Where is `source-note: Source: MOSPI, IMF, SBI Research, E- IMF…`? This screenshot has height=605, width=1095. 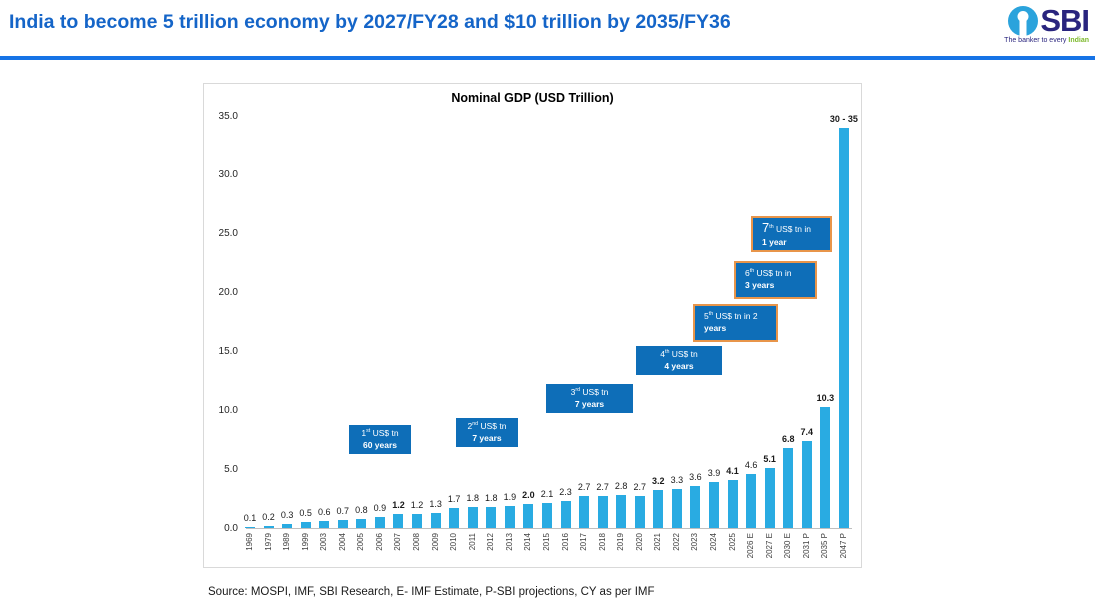
source-note: Source: MOSPI, IMF, SBI Research, E- IMF… is located at coordinates (431, 592).